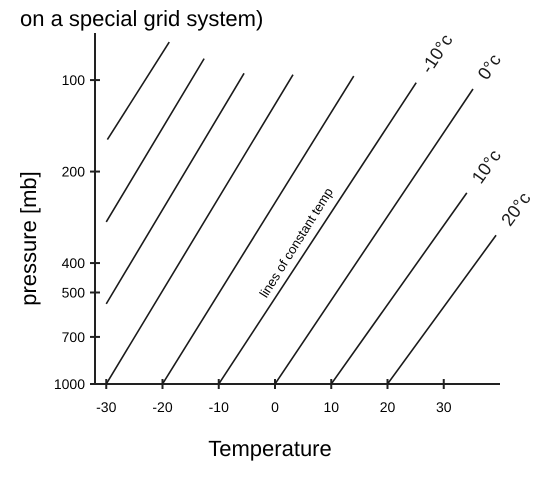 The height and width of the screenshot is (486, 556). Describe the element at coordinates (74, 292) in the screenshot. I see `y-tick-label: 500` at that location.